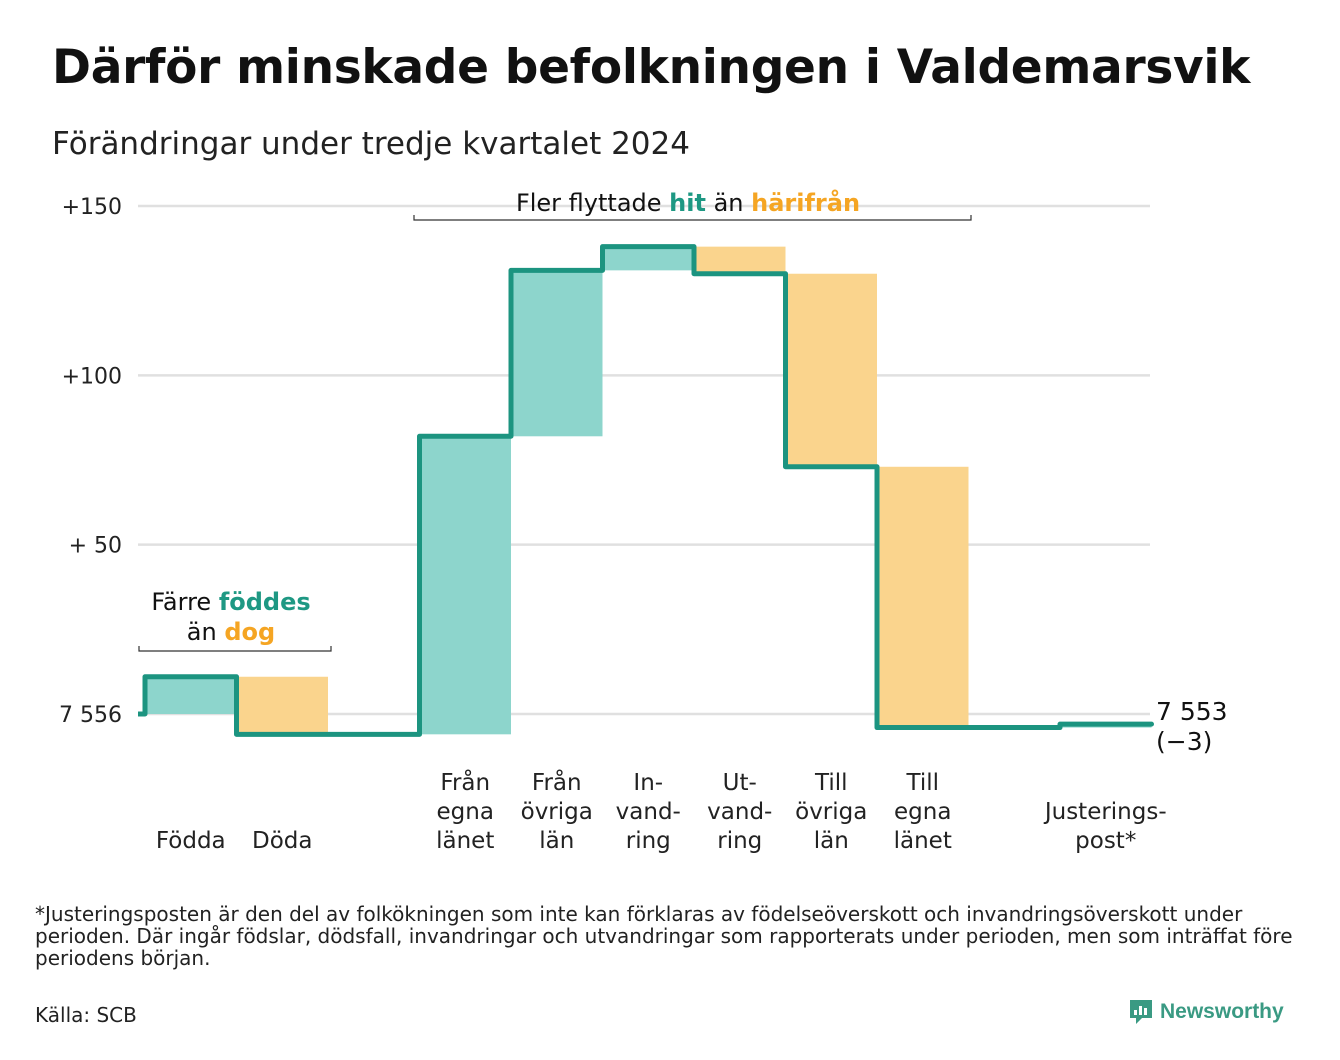 This screenshot has height=1060, width=1340. I want to click on y-tick-label: + 50, so click(95, 546).